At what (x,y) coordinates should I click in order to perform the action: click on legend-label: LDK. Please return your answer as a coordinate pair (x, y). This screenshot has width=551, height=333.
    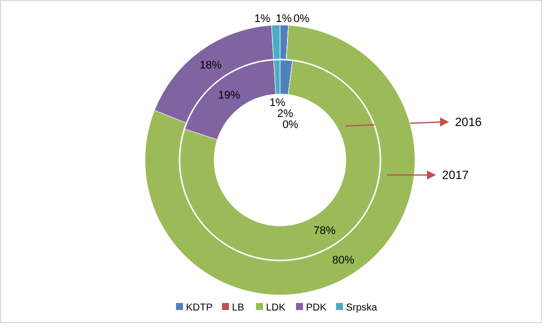
    Looking at the image, I should click on (276, 308).